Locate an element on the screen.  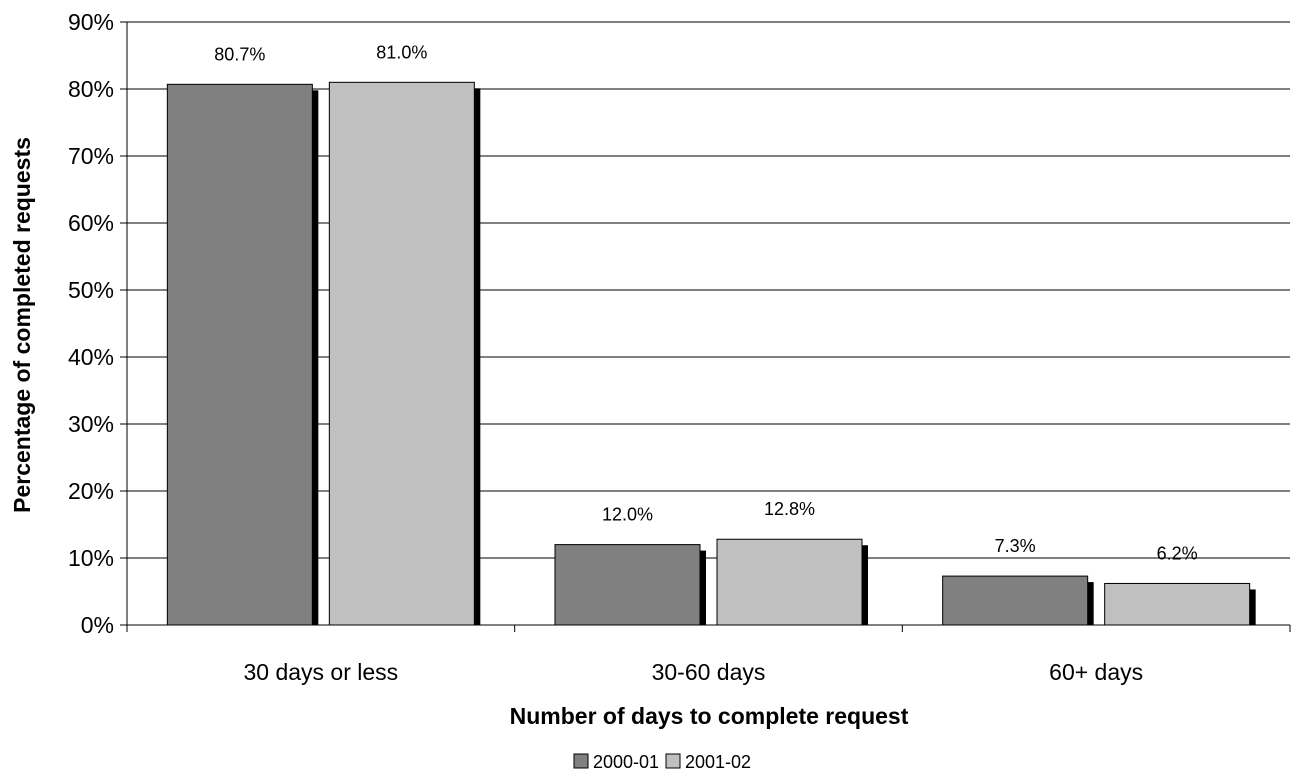
category-label: 30-60 days is located at coordinates (709, 672).